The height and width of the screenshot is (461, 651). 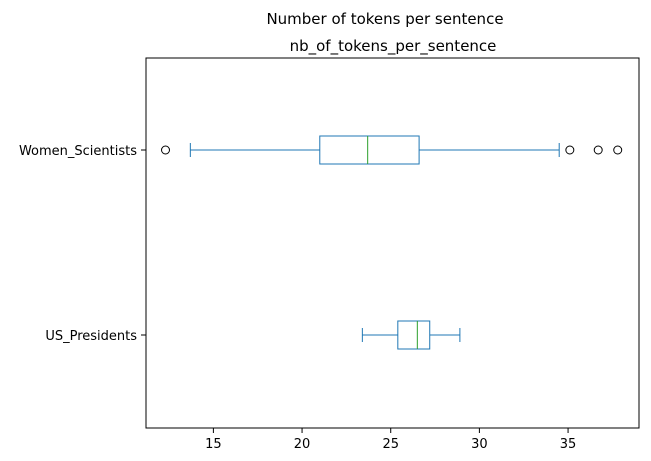 I want to click on x-tick-label: 20, so click(x=302, y=444).